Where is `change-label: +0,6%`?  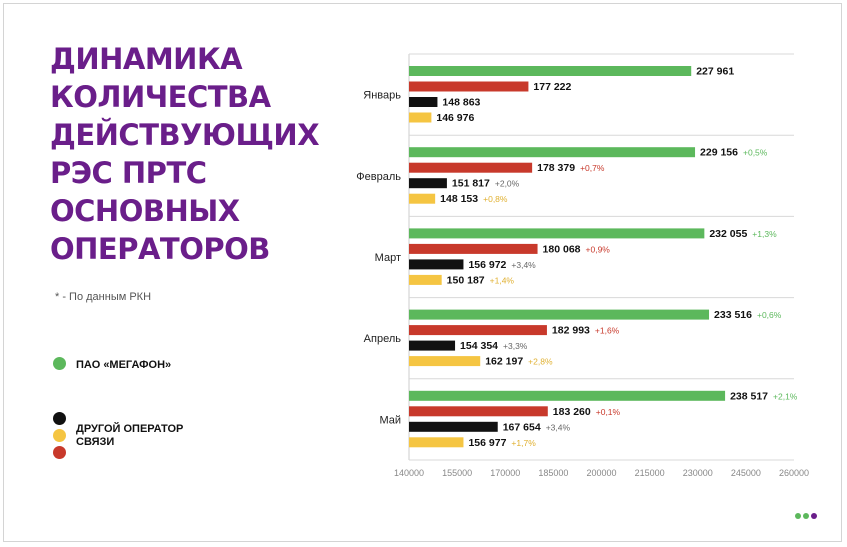
change-label: +0,6% is located at coordinates (769, 315).